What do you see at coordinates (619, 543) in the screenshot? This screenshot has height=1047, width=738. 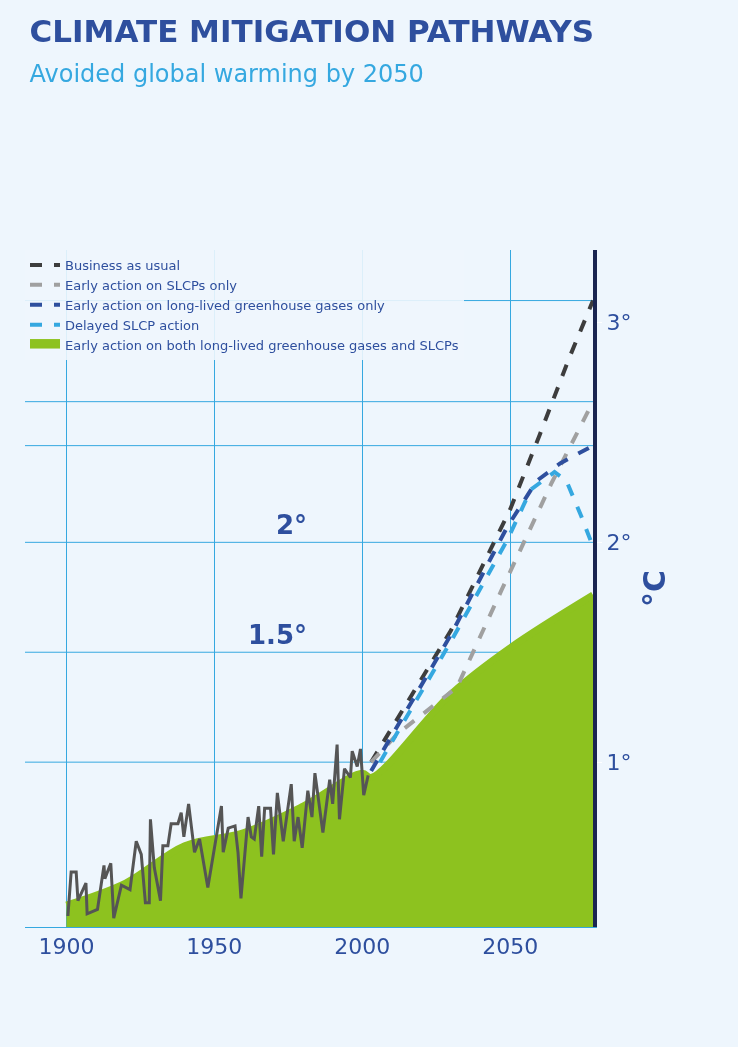 I see `y-tick-label: 2°` at bounding box center [619, 543].